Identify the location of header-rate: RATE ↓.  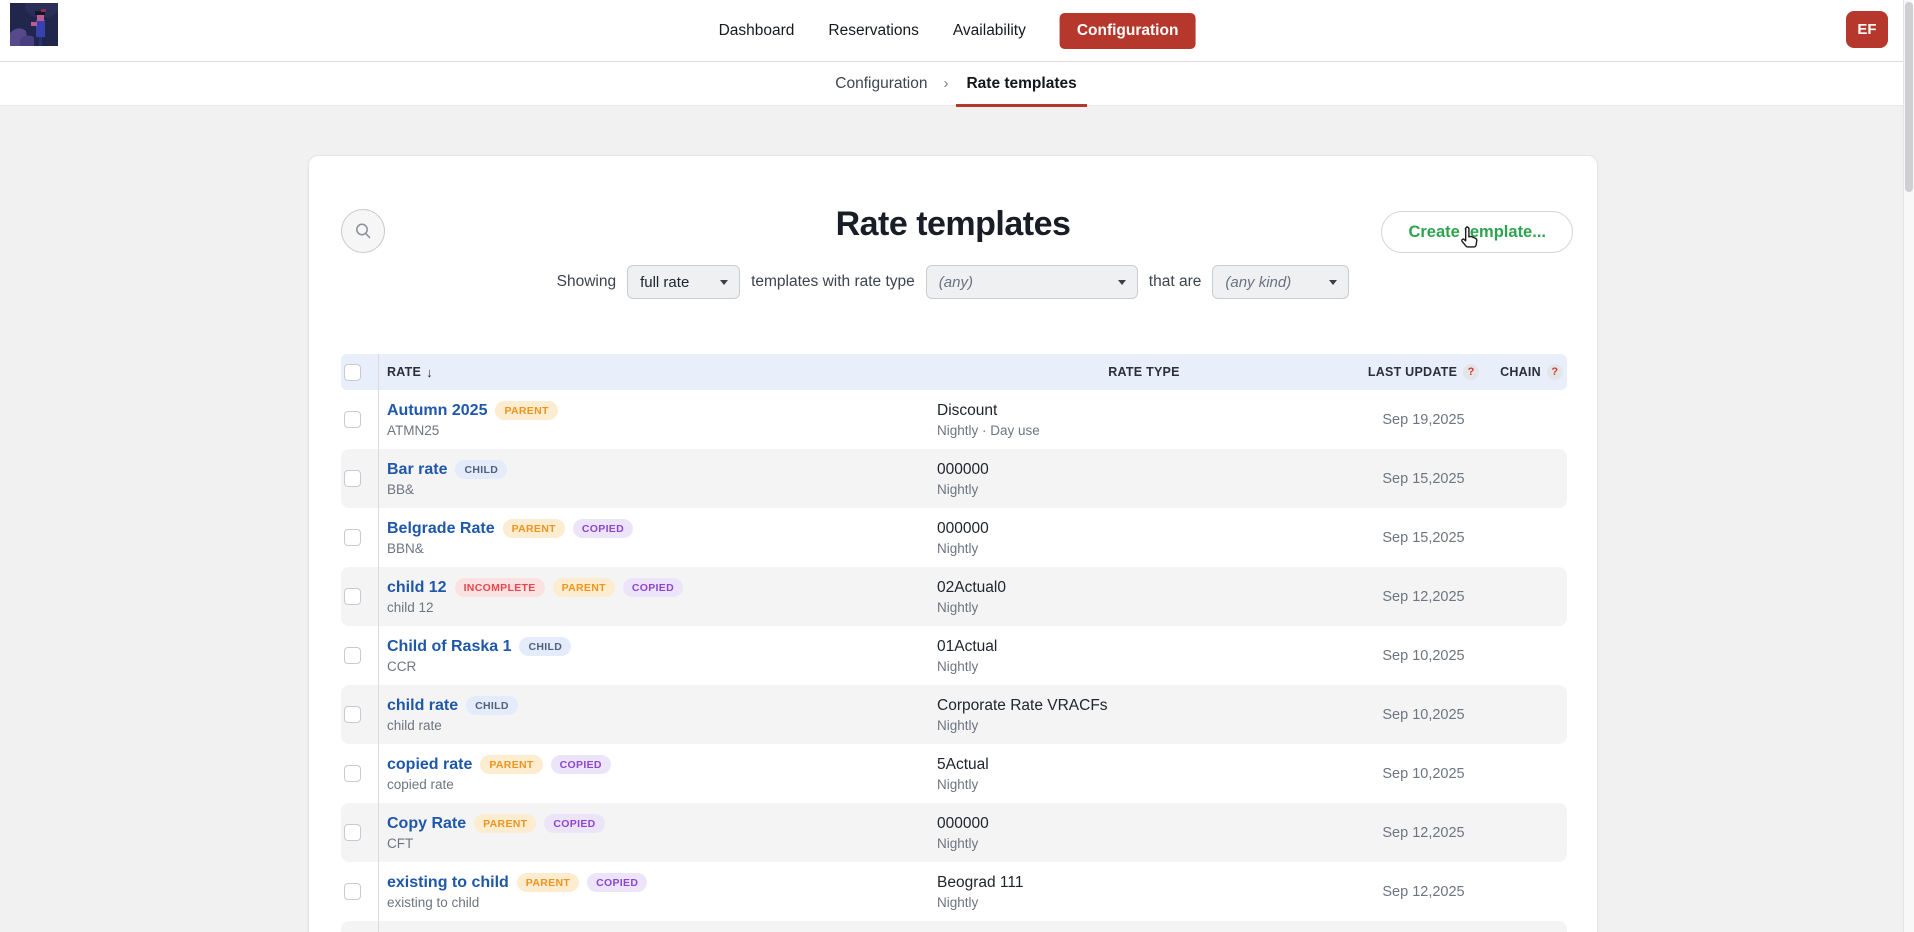
(657, 372).